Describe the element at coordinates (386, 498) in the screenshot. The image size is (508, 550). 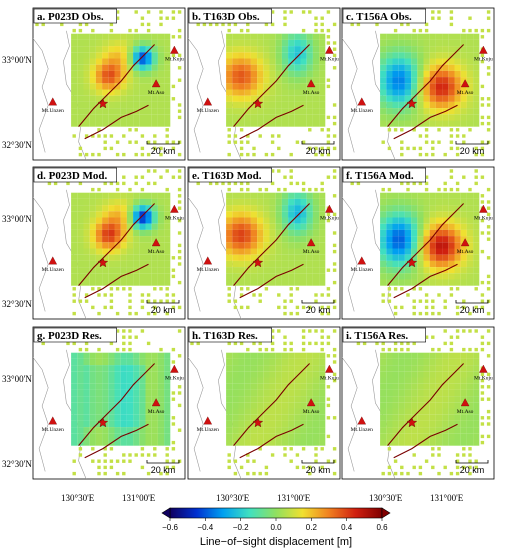
I see `lon-label-col3-left: 130°30'E` at that location.